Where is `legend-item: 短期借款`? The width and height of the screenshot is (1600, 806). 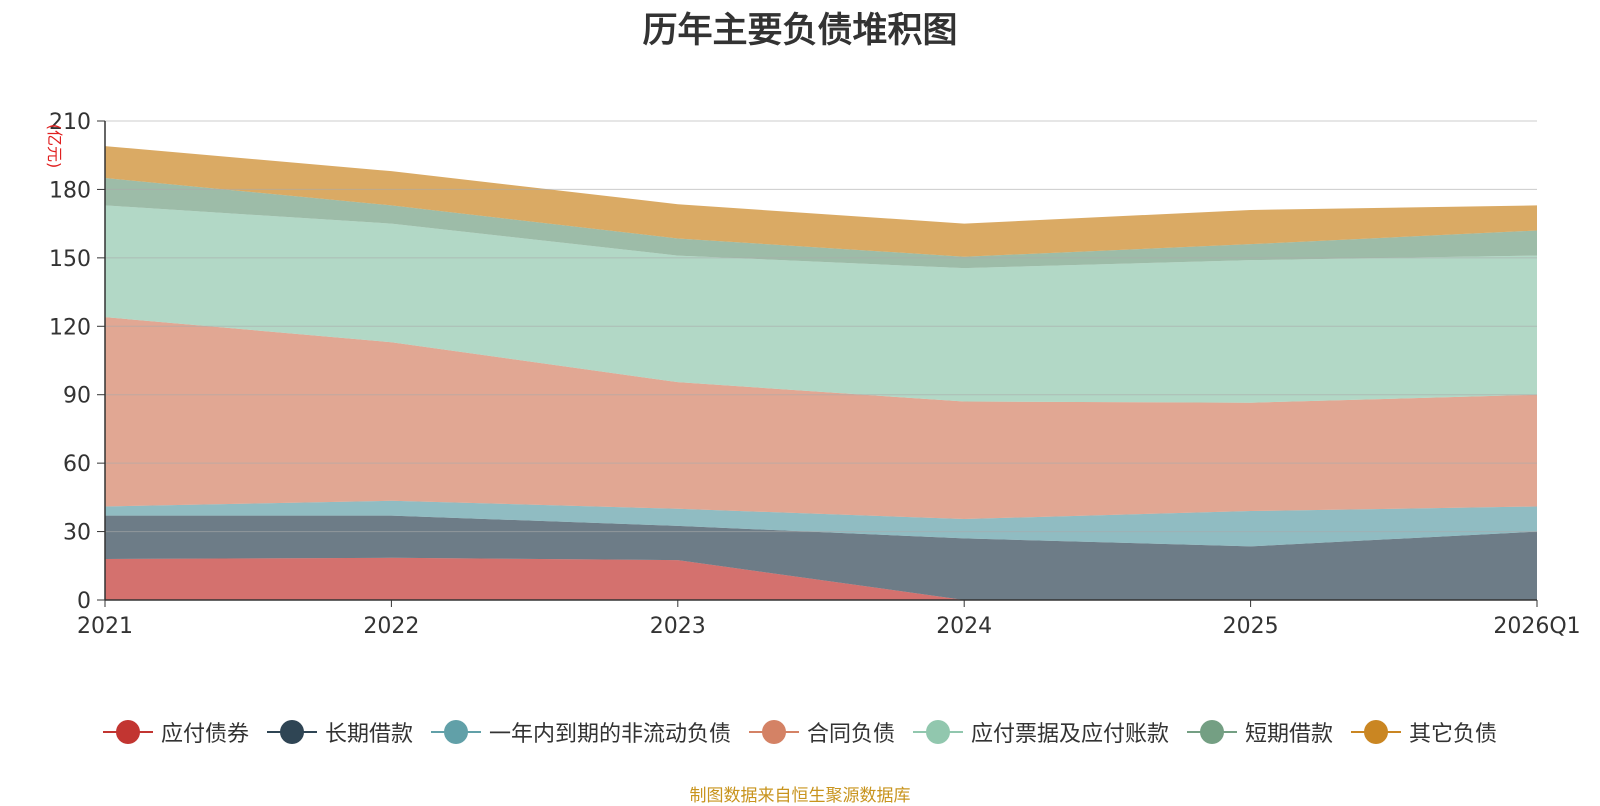
legend-item: 短期借款 is located at coordinates (1260, 732).